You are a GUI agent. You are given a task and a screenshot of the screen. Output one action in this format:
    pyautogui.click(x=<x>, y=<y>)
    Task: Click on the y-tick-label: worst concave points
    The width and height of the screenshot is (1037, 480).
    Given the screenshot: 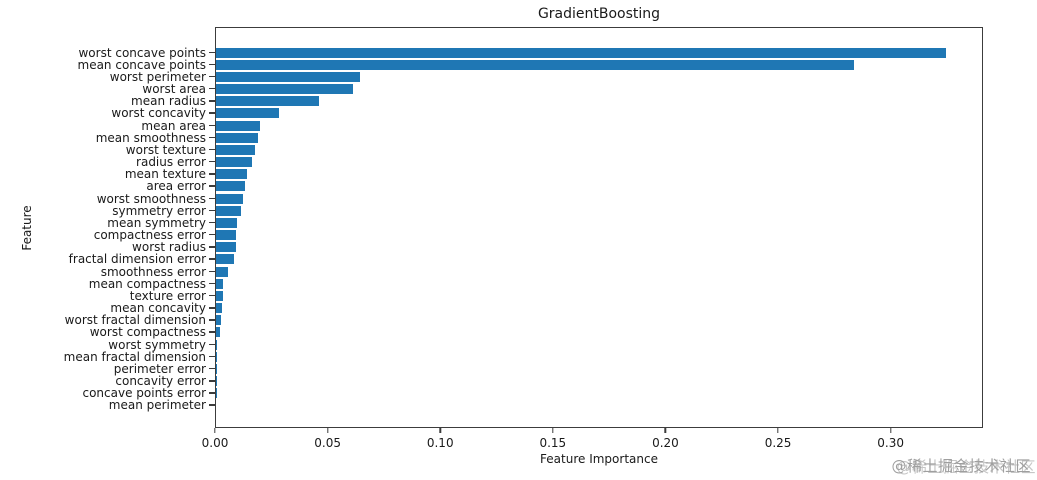 What is the action you would take?
    pyautogui.click(x=142, y=52)
    